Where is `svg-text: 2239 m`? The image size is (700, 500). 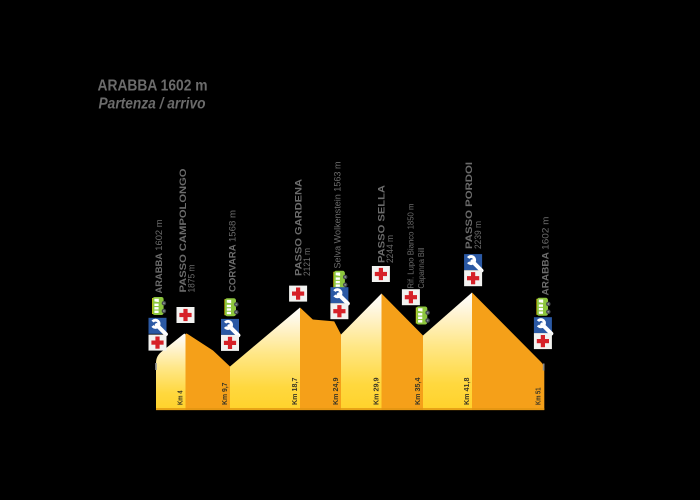 svg-text: 2239 m is located at coordinates (478, 235).